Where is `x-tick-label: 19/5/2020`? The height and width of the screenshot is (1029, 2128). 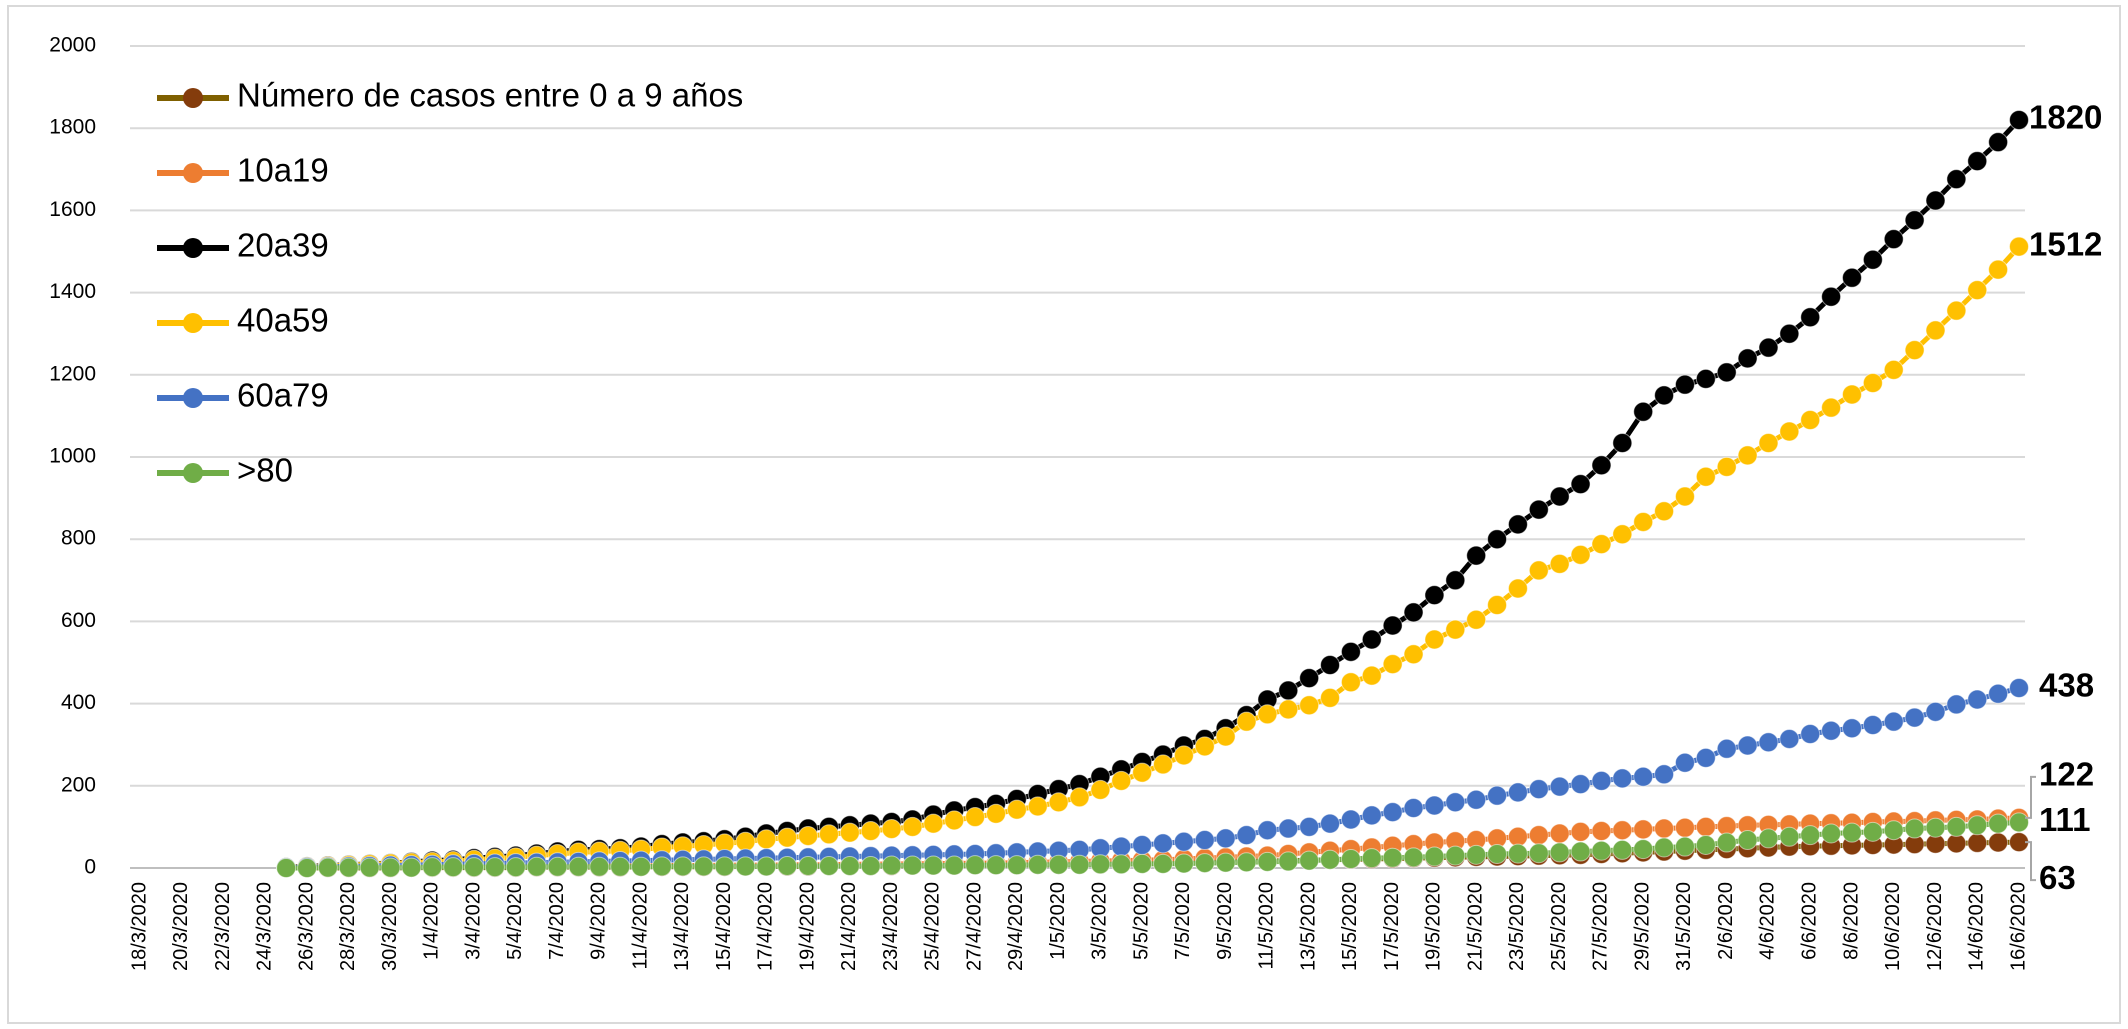
x-tick-label: 19/5/2020 is located at coordinates (1434, 926).